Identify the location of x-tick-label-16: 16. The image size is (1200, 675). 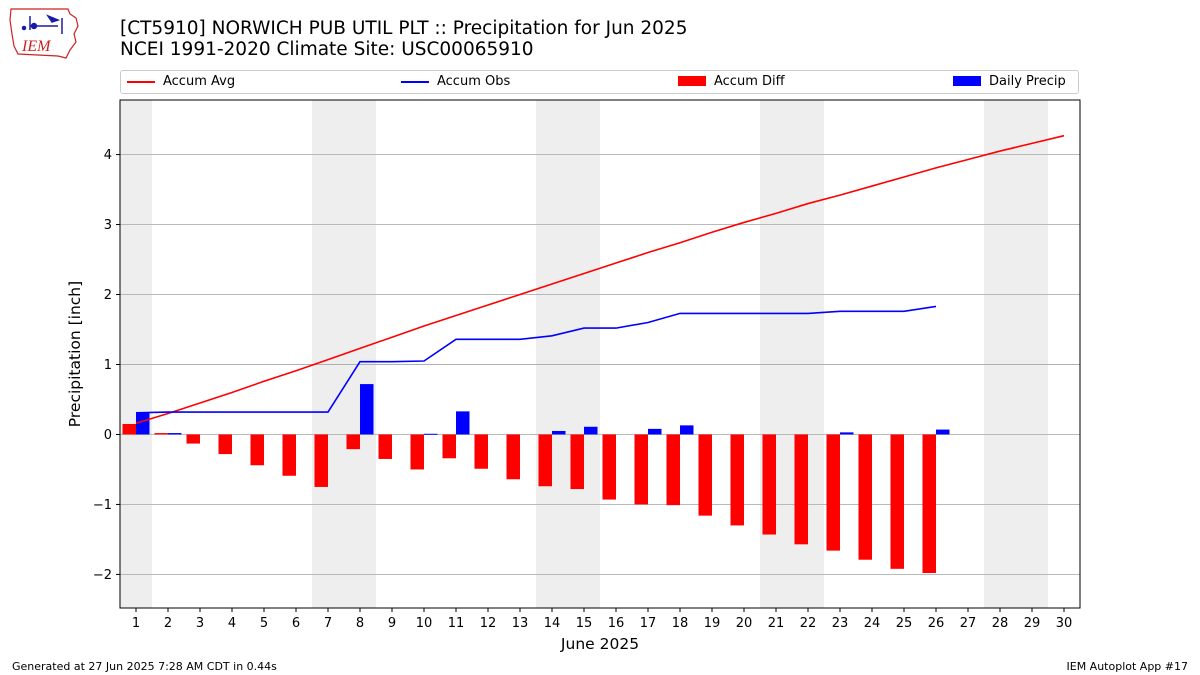
(616, 623).